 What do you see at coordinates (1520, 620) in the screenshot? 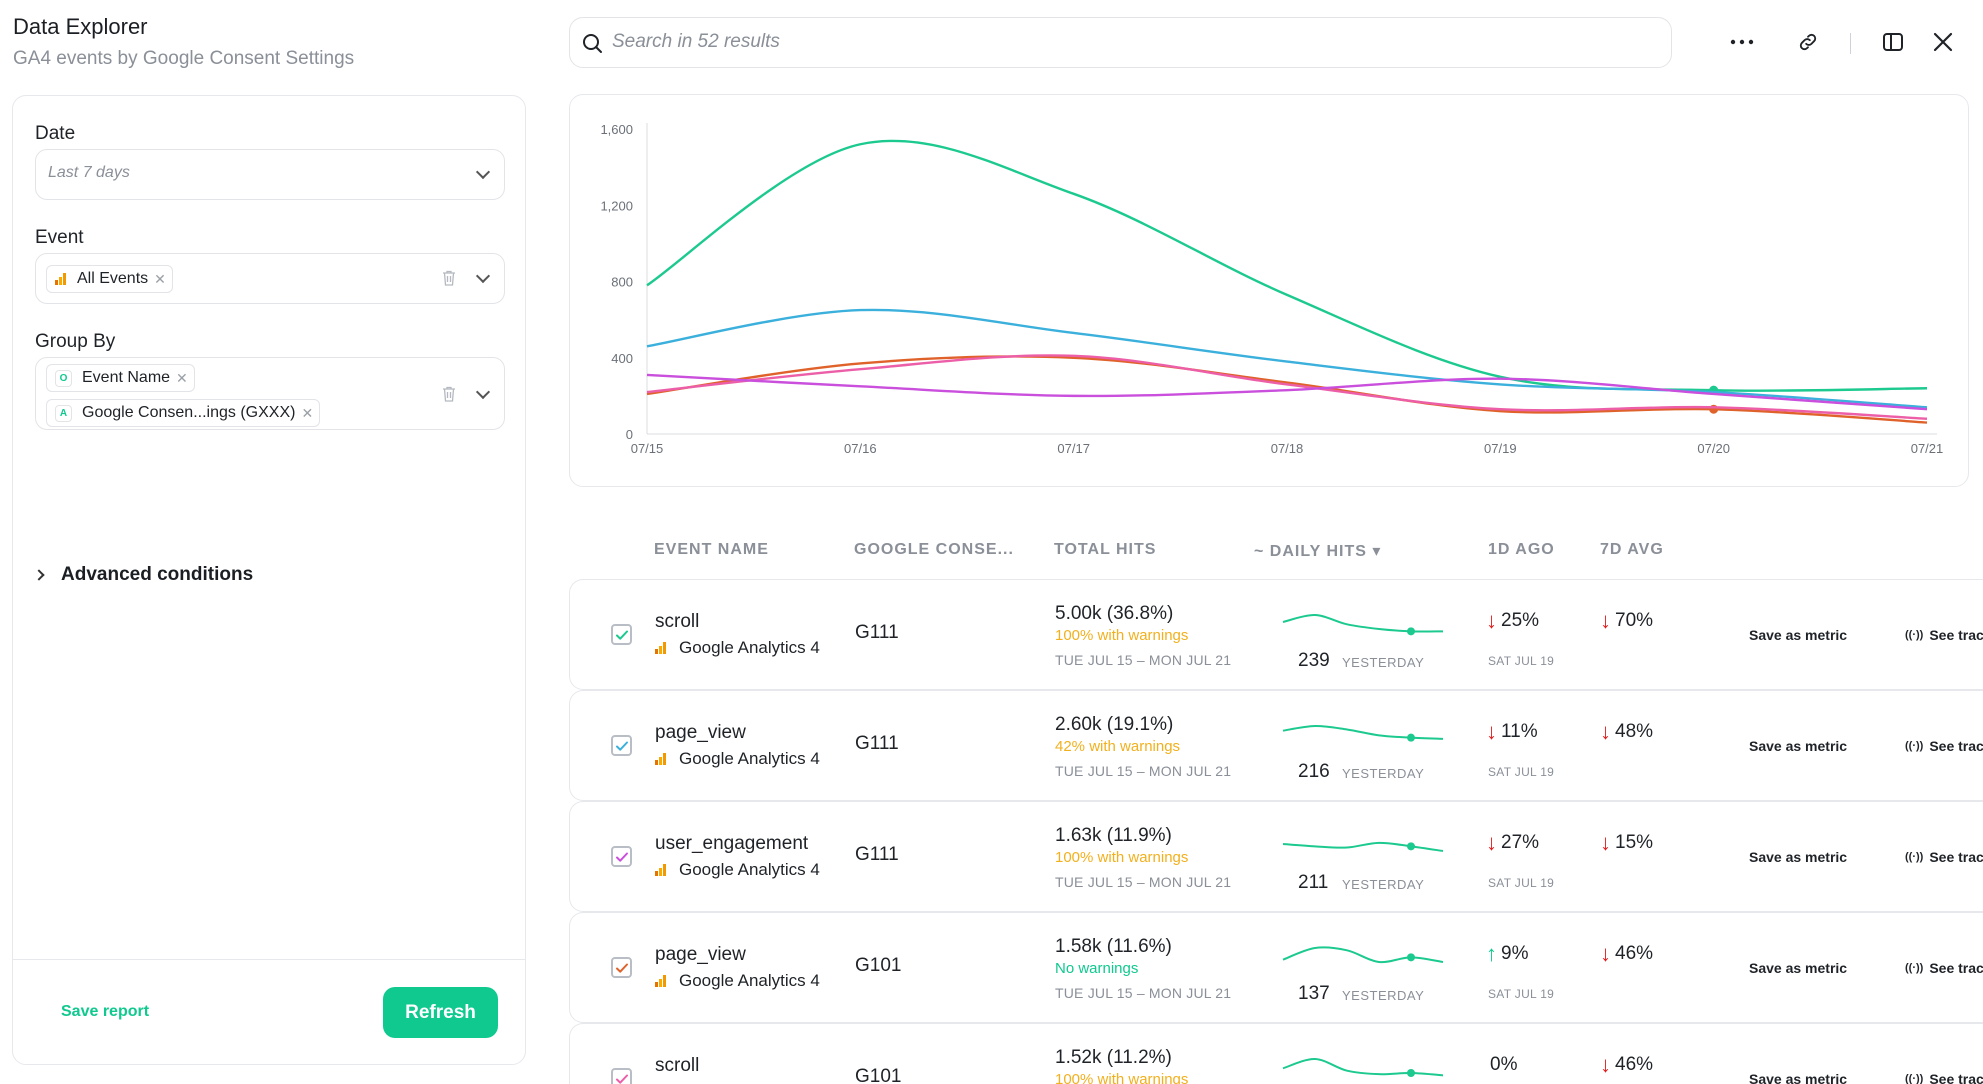
I see `one-day-change-value: 25%` at bounding box center [1520, 620].